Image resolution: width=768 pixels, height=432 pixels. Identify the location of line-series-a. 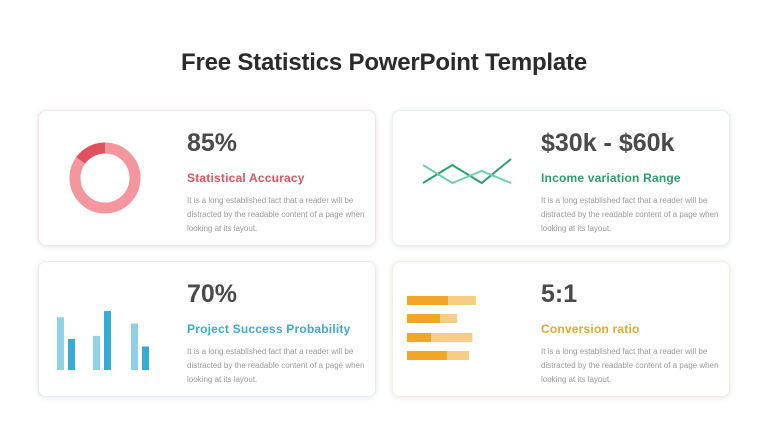
(467, 171).